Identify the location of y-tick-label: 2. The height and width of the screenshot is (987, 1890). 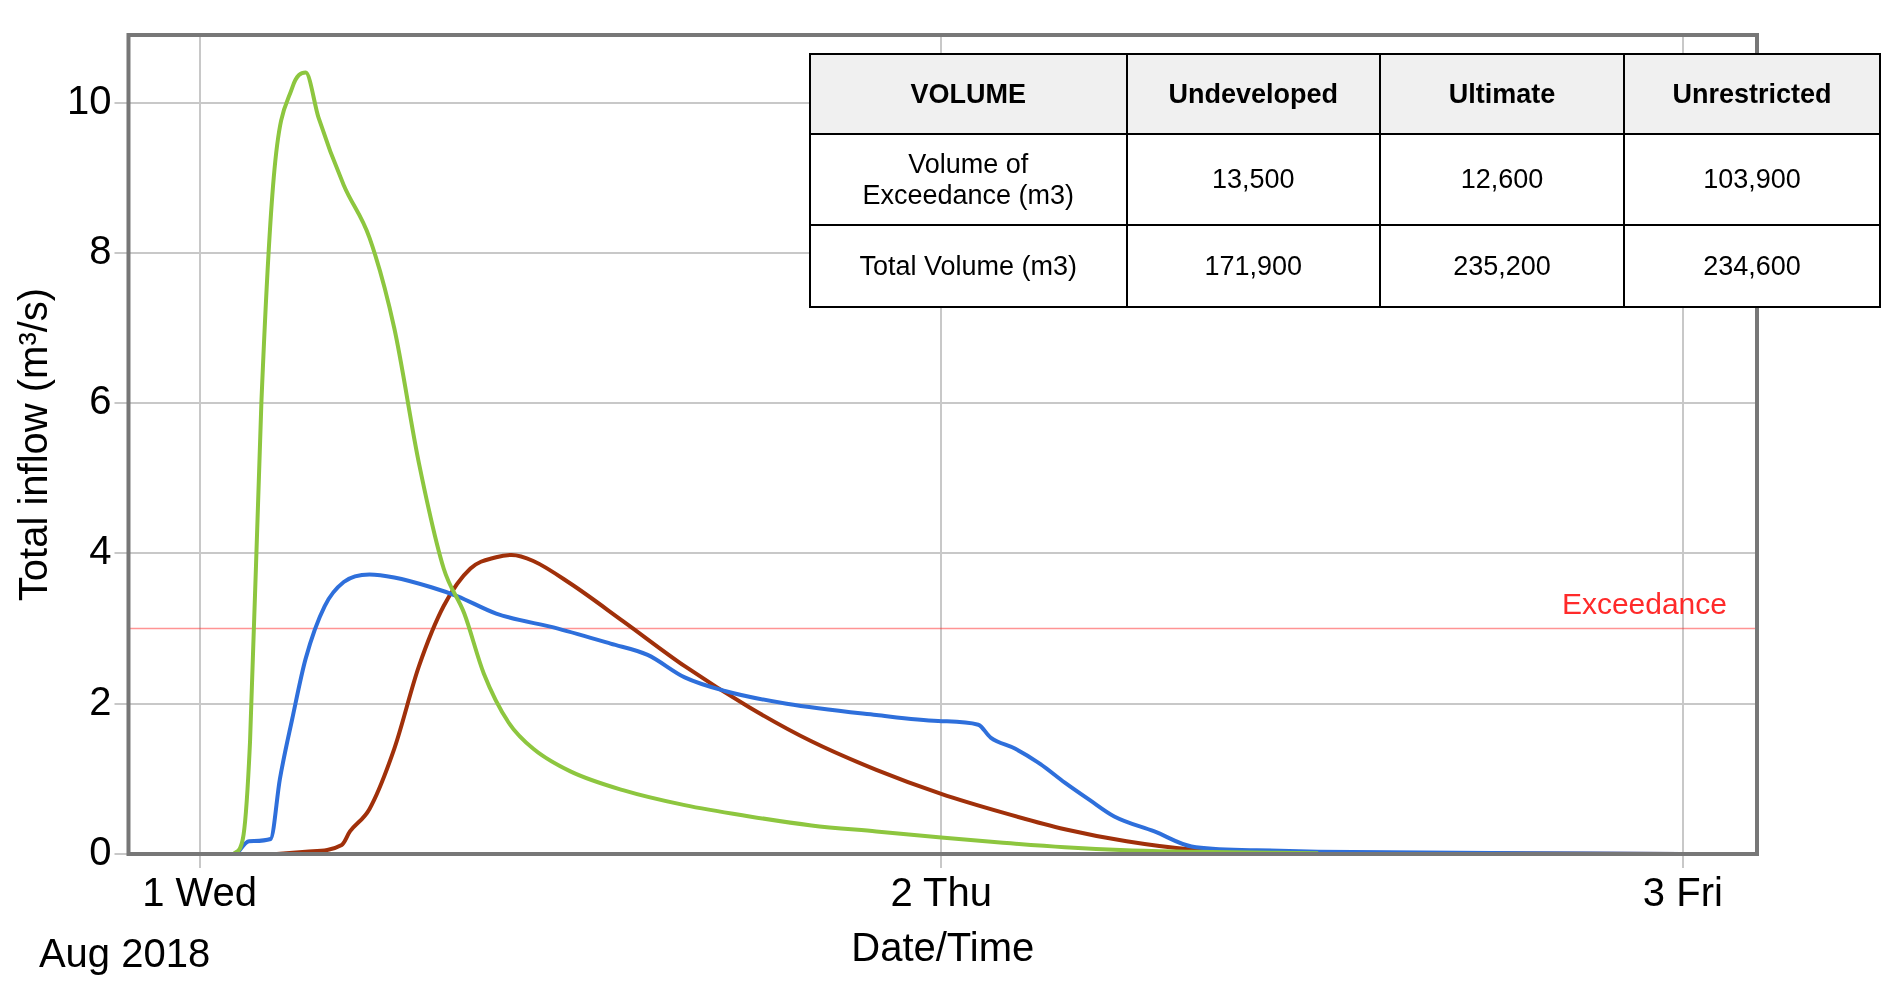
(100, 700).